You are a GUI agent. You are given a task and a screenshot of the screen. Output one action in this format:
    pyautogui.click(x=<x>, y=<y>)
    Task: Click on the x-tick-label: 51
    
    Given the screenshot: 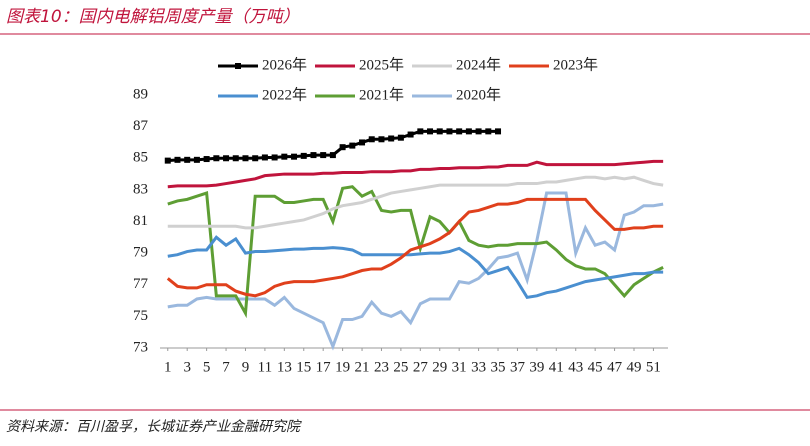 What is the action you would take?
    pyautogui.click(x=653, y=367)
    